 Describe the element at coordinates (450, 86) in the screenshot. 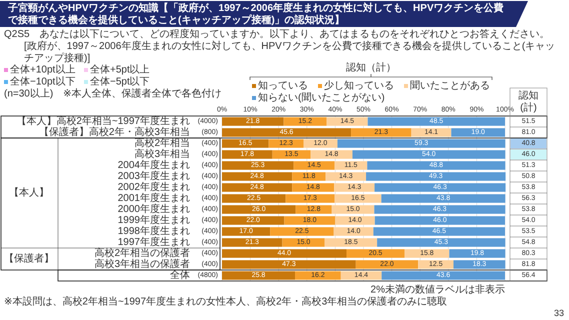

I see `legend-label: 聞いたことがある` at that location.